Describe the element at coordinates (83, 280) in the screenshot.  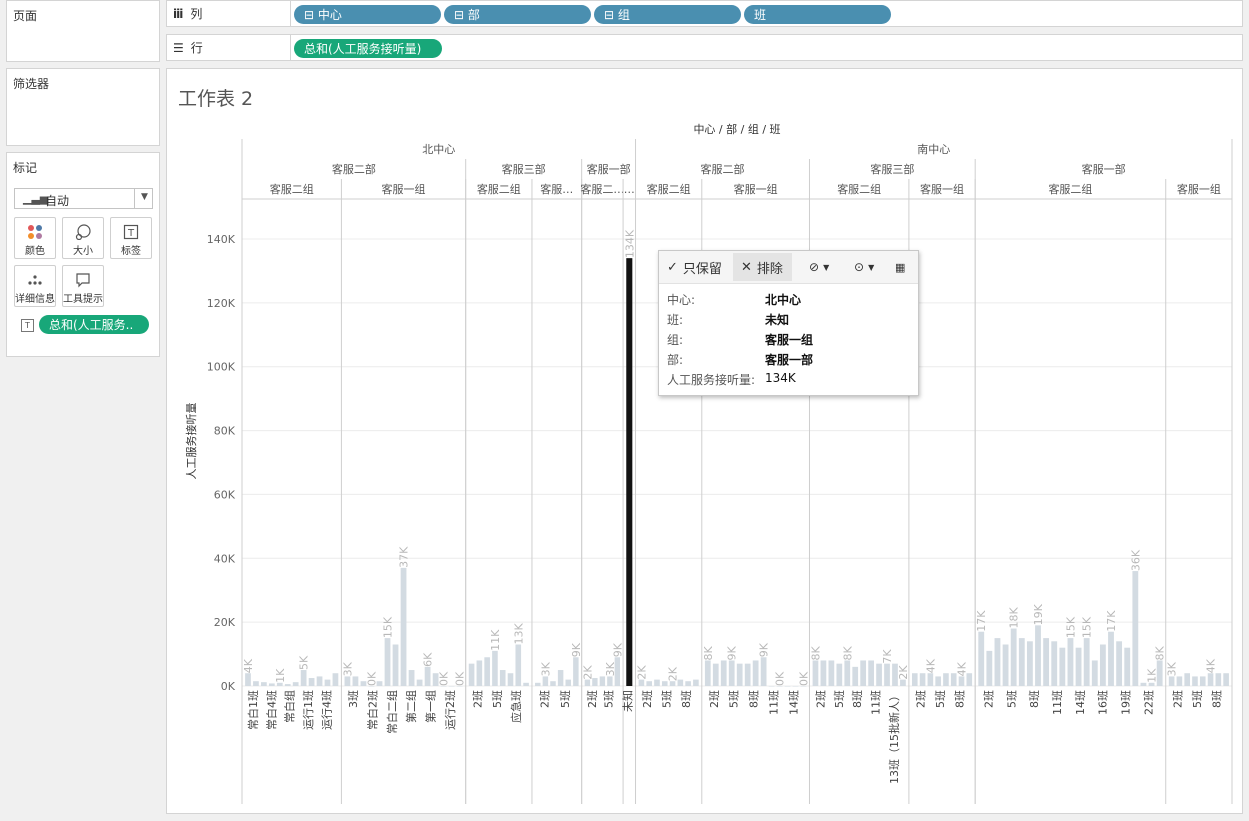
I see `tooltip-icon` at that location.